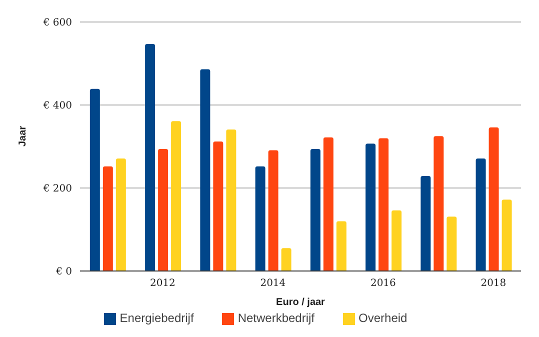 The width and height of the screenshot is (539, 337). Describe the element at coordinates (157, 318) in the screenshot. I see `legend-label: Energiebedrijf` at that location.